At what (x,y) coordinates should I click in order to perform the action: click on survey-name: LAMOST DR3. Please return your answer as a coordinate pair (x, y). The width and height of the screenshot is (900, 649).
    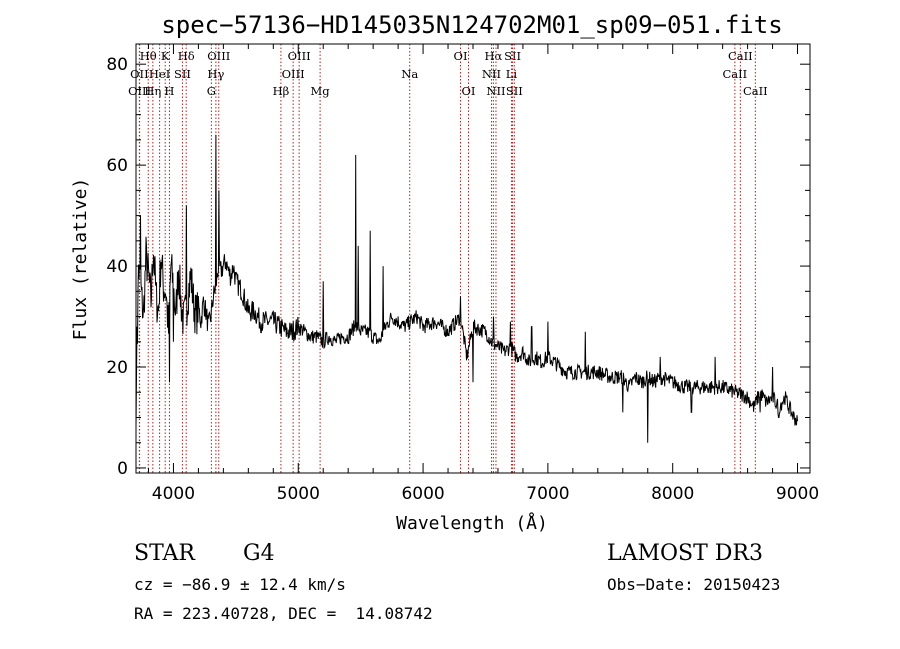
    Looking at the image, I should click on (685, 553).